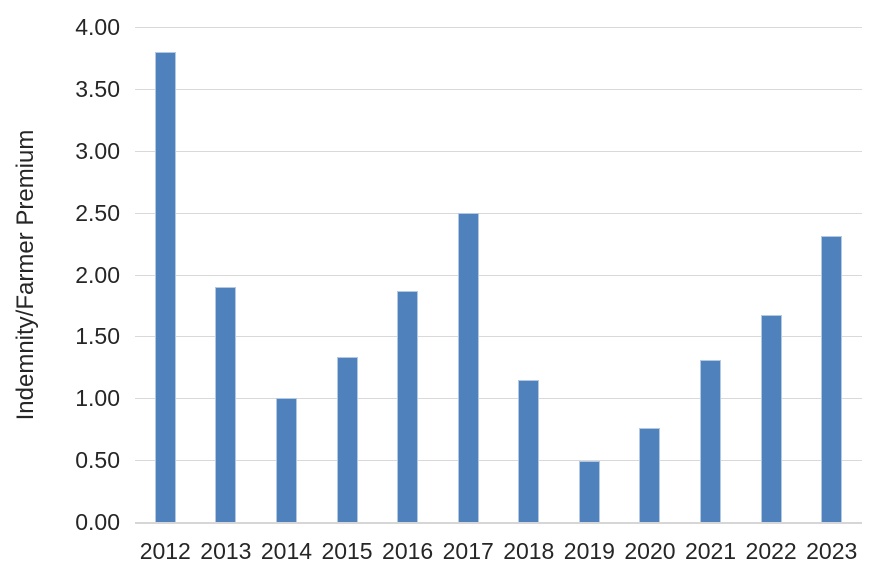 Image resolution: width=882 pixels, height=578 pixels. I want to click on bar-2023, so click(832, 379).